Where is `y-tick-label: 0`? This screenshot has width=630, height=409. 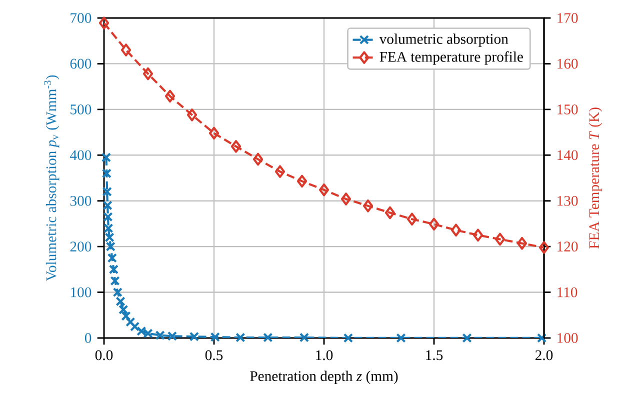
y-tick-label: 0 is located at coordinates (88, 338).